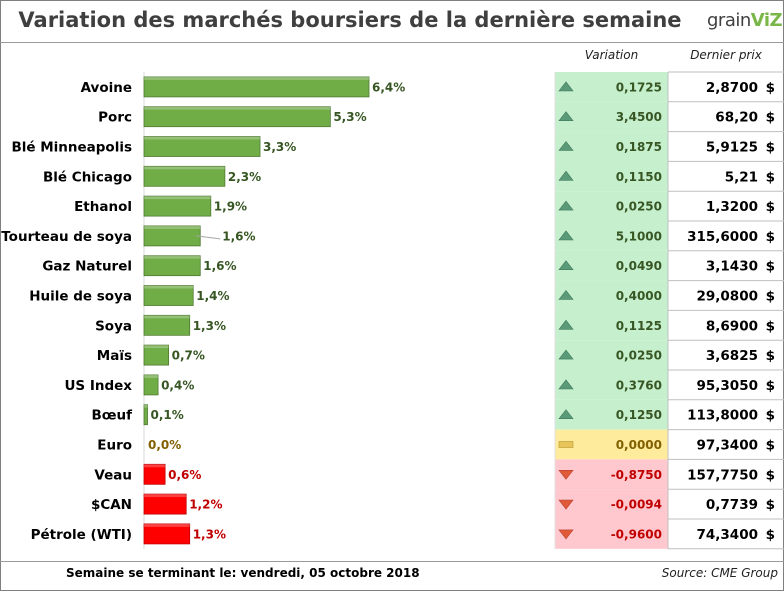 The image size is (784, 591). I want to click on price-value: 68,20, so click(736, 118).